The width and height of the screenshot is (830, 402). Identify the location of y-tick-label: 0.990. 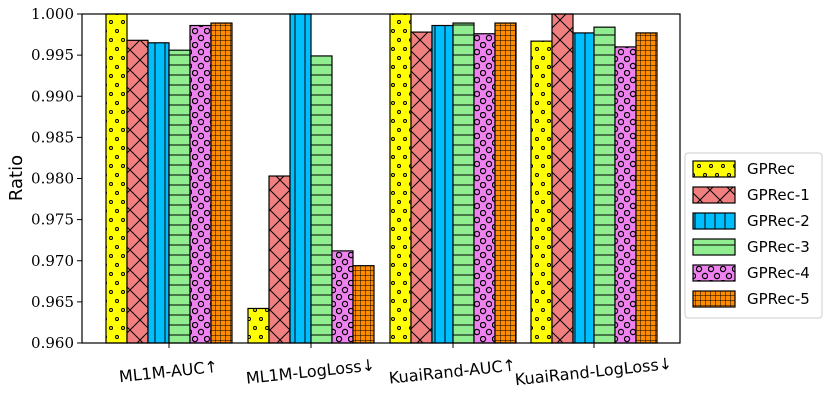
(52, 96).